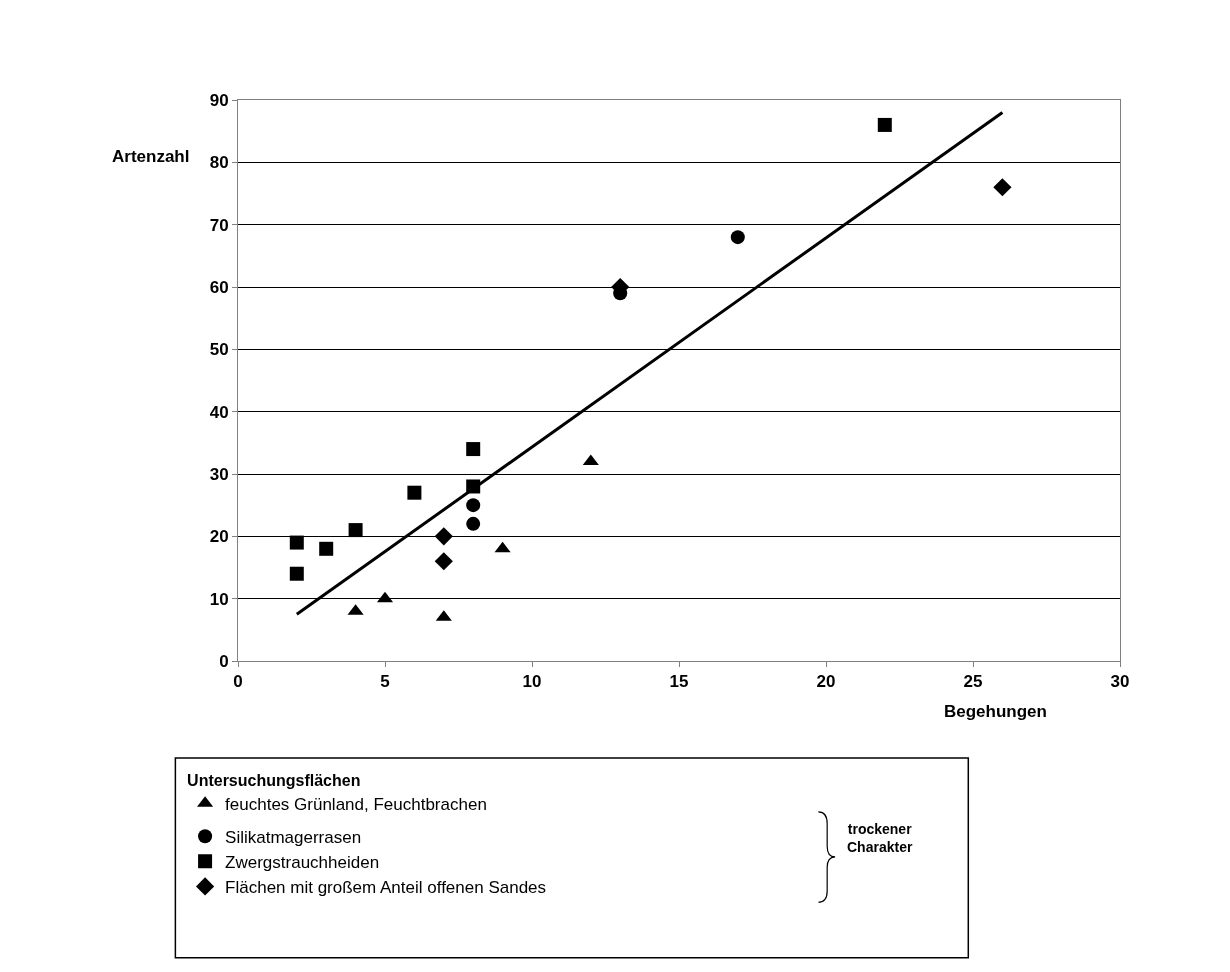 This screenshot has height=972, width=1230. What do you see at coordinates (356, 804) in the screenshot?
I see `legend-label: feuchtes Grünland, Feuchtbrachen` at bounding box center [356, 804].